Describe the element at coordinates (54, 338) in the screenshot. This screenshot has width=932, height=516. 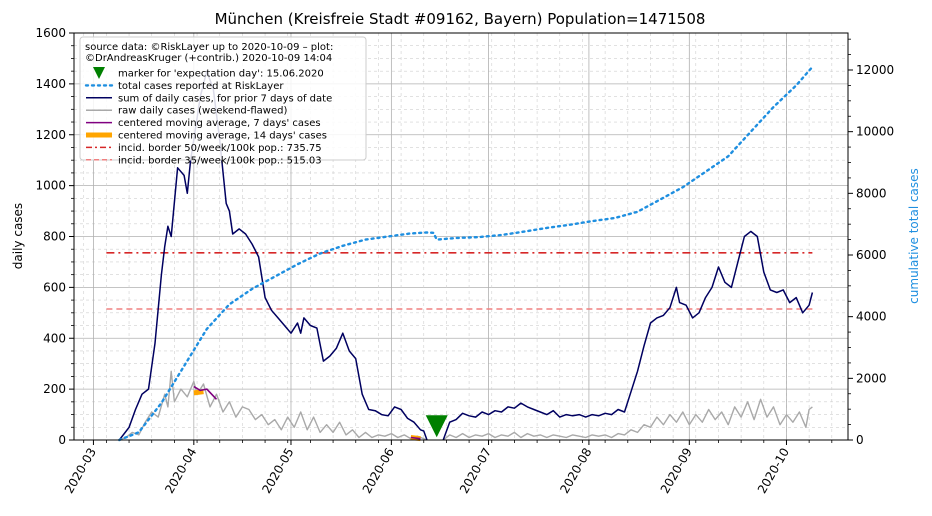
I see `y-left-tick-label: 400` at that location.